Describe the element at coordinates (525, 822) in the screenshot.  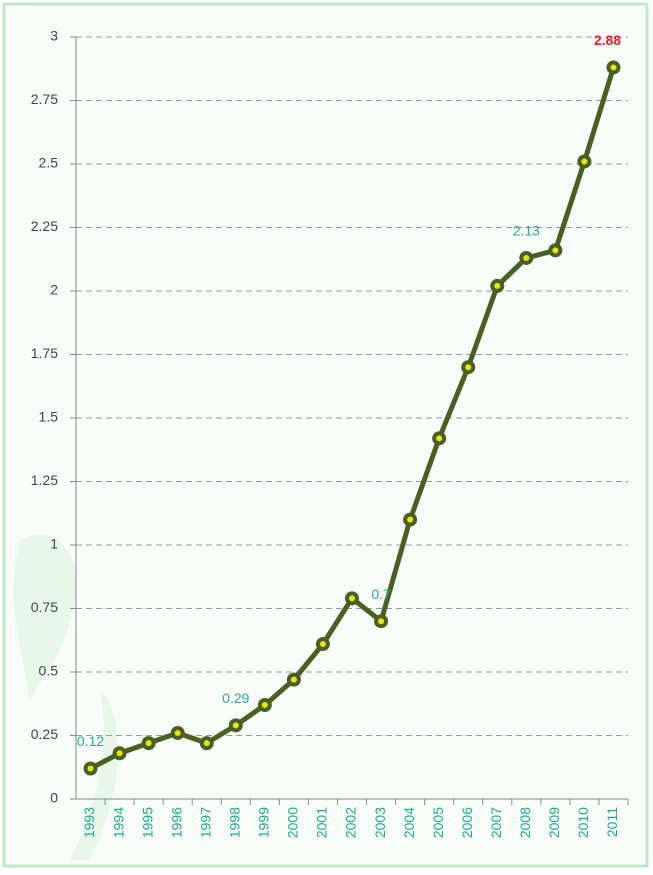
I see `x-tick-label: 2008` at that location.